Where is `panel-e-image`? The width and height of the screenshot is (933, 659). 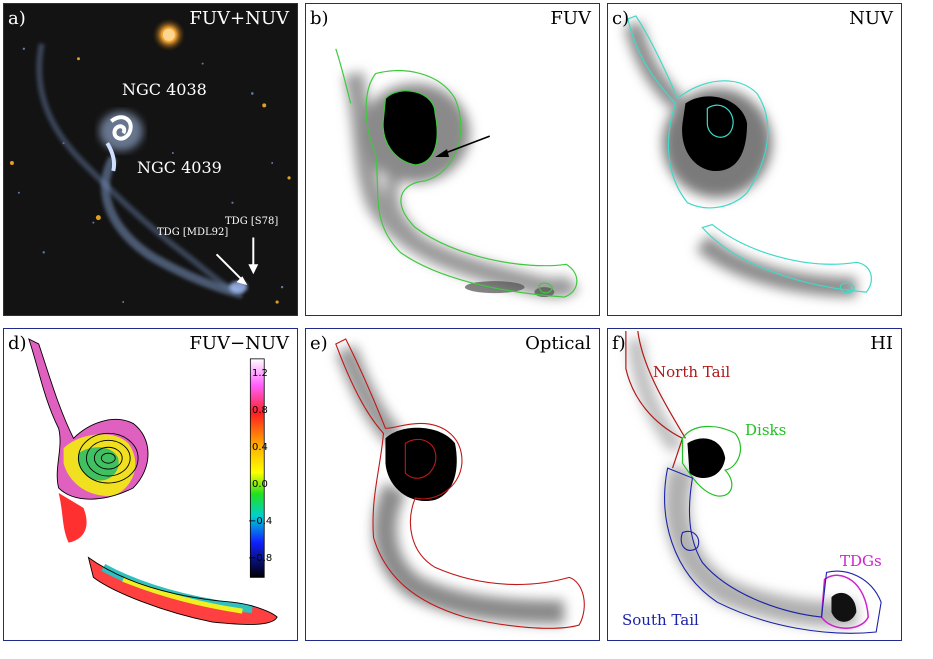 panel-e-image is located at coordinates (460, 483).